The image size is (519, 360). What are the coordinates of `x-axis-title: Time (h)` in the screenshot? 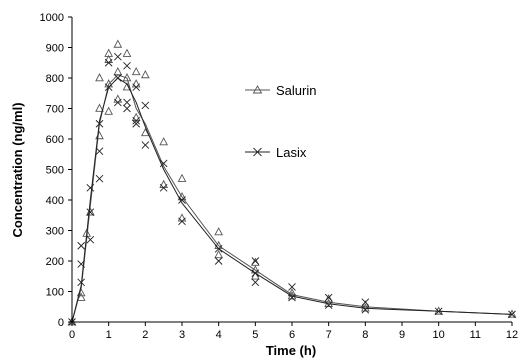 It's located at (291, 350).